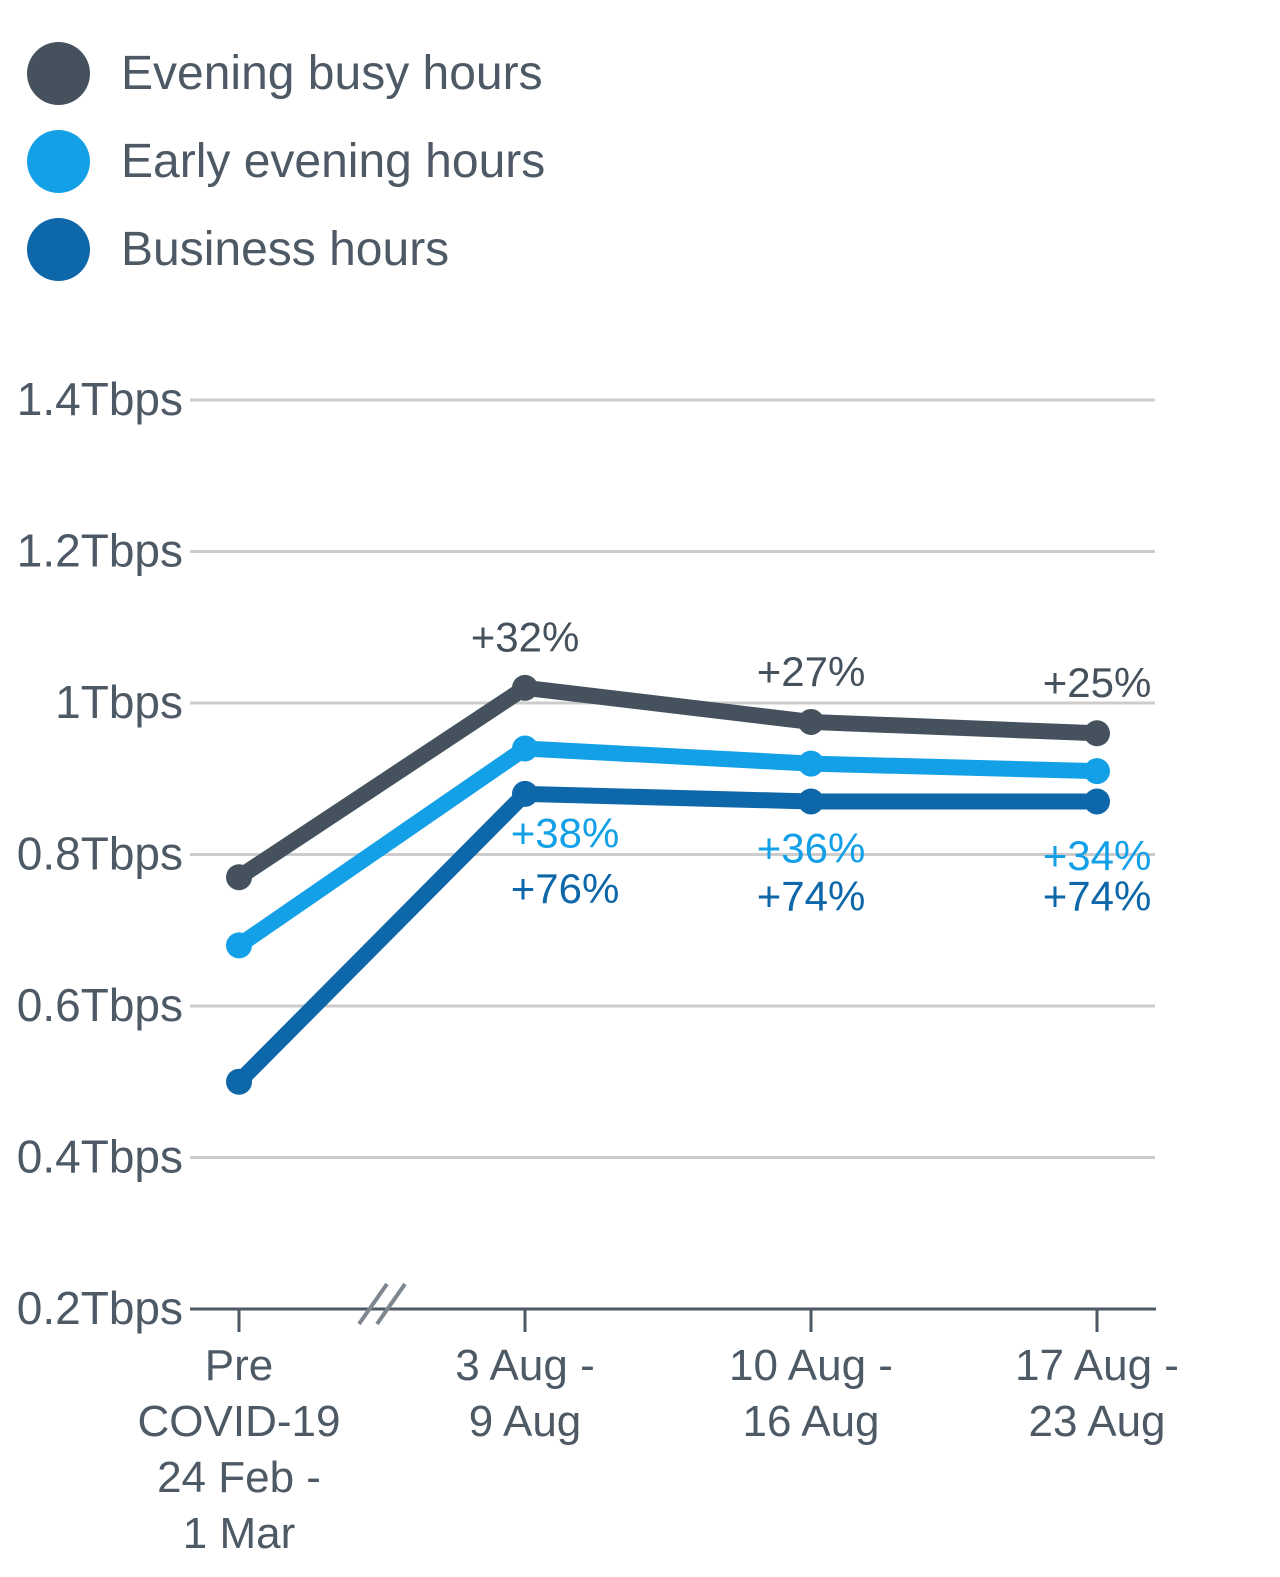 The height and width of the screenshot is (1577, 1280). Describe the element at coordinates (239, 1449) in the screenshot. I see `x-axis-tick-label: Pre COVID-19 24 Feb -1 Mar` at that location.